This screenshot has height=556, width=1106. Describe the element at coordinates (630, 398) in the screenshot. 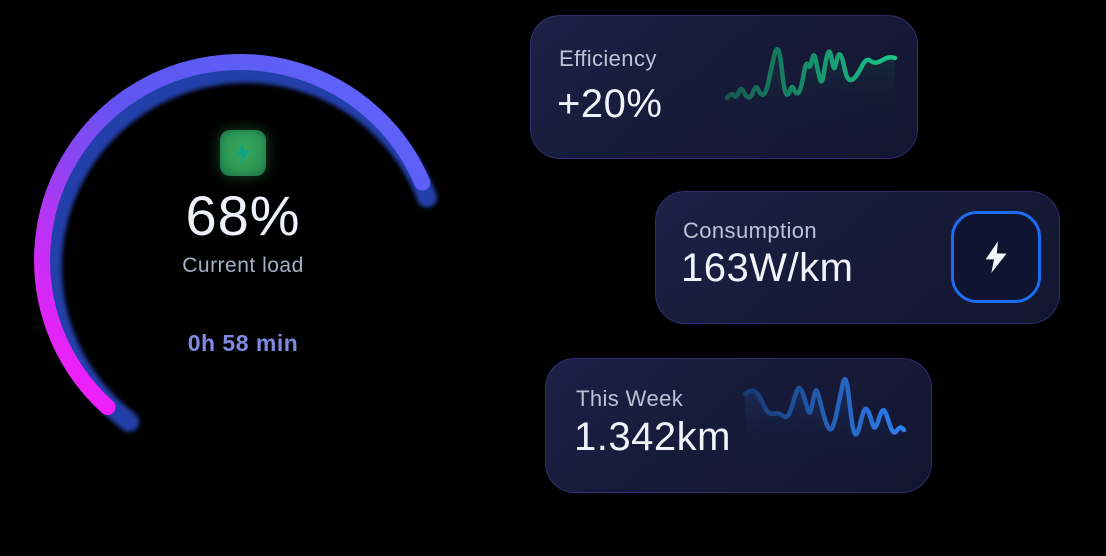

I see `this-week-label: This Week` at that location.